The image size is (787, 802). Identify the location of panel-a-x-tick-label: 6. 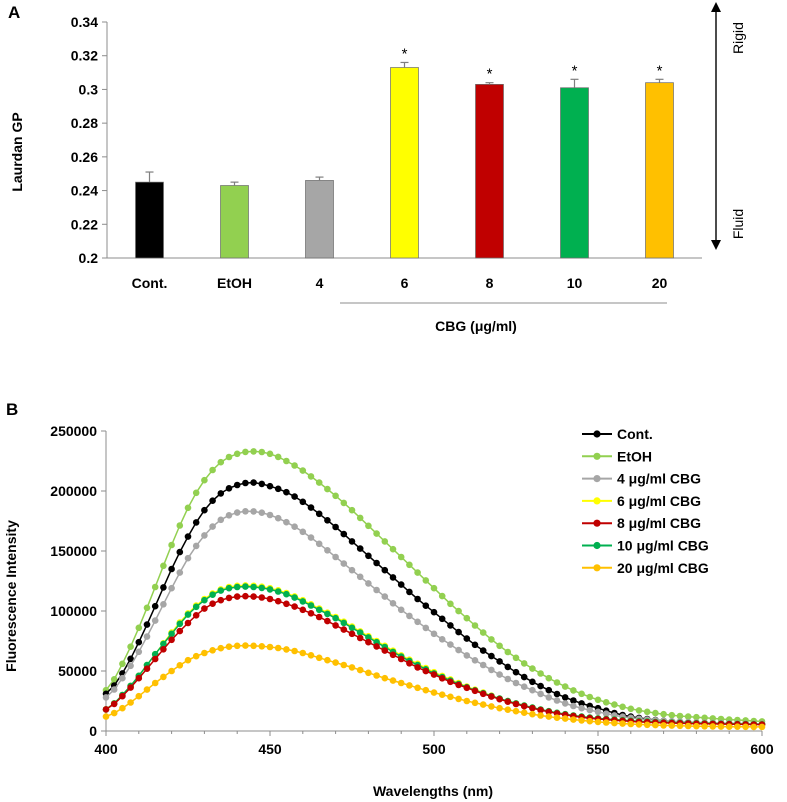
(405, 283).